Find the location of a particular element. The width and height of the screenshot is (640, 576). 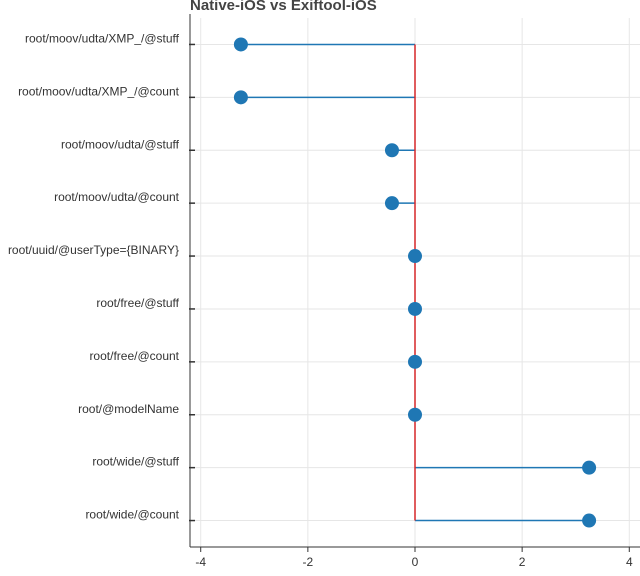

x-tick-label: 4 is located at coordinates (629, 562).